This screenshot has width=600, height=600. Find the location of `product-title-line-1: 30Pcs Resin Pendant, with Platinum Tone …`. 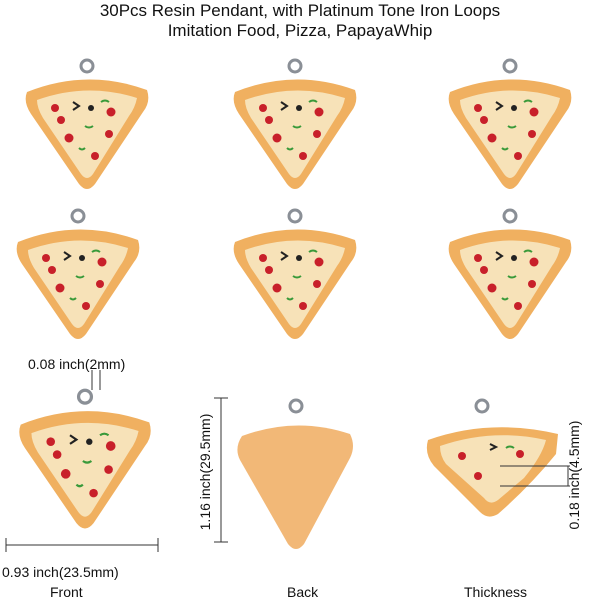

product-title-line-1: 30Pcs Resin Pendant, with Platinum Tone … is located at coordinates (300, 10).